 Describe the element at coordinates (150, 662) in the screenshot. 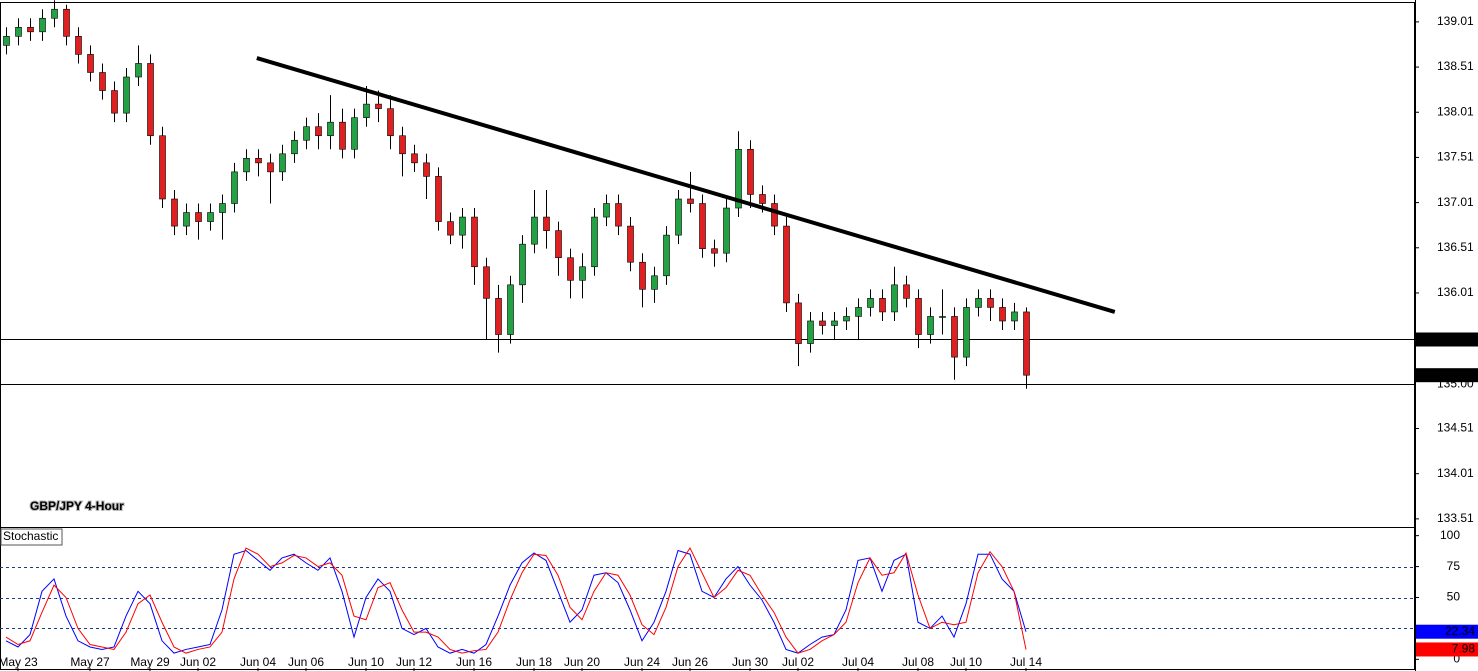

I see `x-tick-label: May 29` at that location.